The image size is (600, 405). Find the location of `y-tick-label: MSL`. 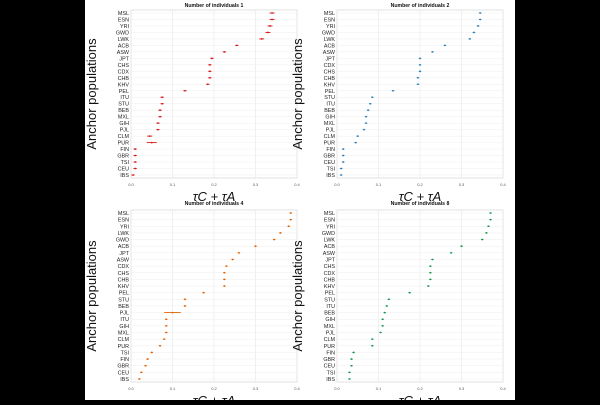

y-tick-label: MSL is located at coordinates (329, 214).